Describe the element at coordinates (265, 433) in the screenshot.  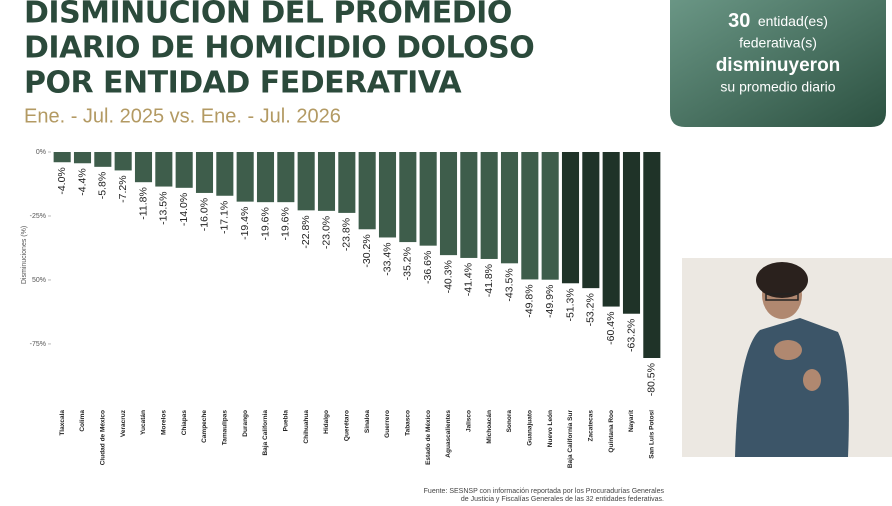
I see `x-tick-label: Baja California` at that location.